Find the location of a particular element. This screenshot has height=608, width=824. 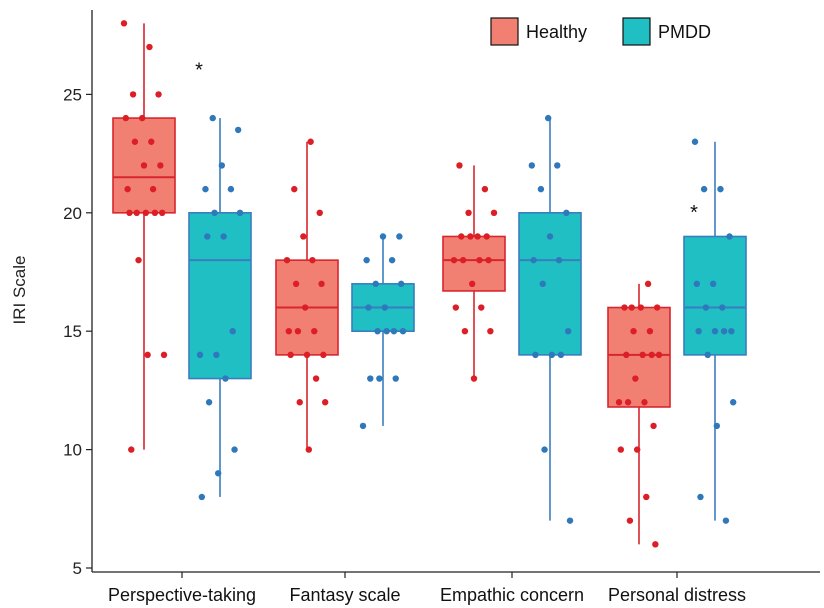

x-category-label: Personal distress is located at coordinates (677, 595).